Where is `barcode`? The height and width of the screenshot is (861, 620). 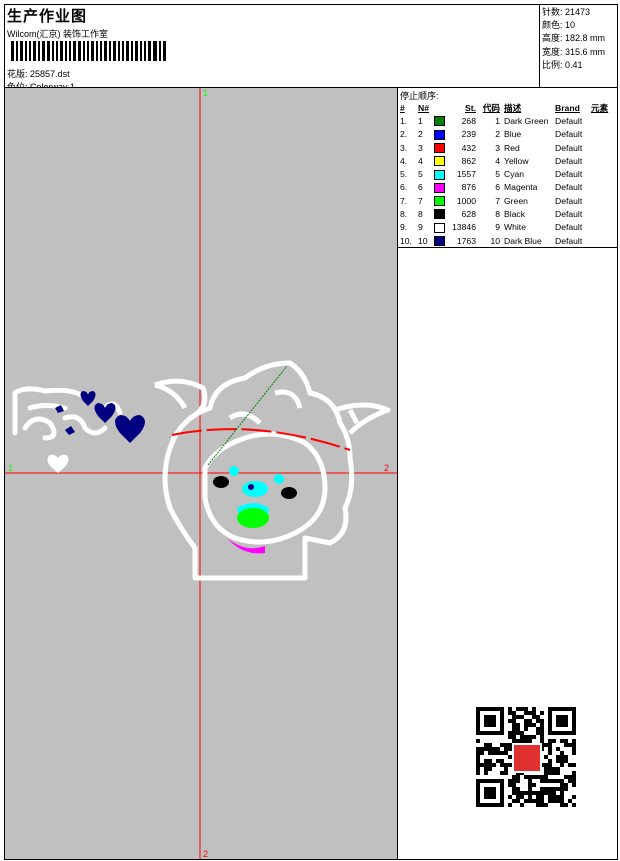 barcode is located at coordinates (89, 51).